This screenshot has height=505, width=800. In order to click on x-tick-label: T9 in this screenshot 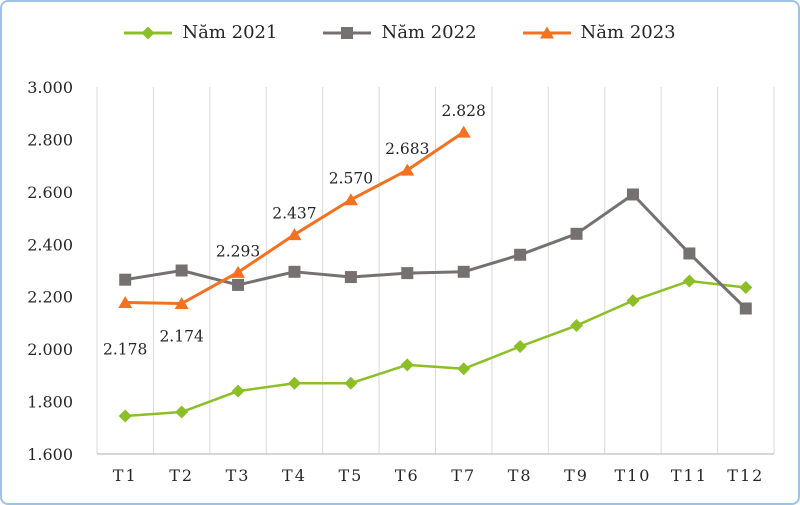, I will do `click(576, 475)`.